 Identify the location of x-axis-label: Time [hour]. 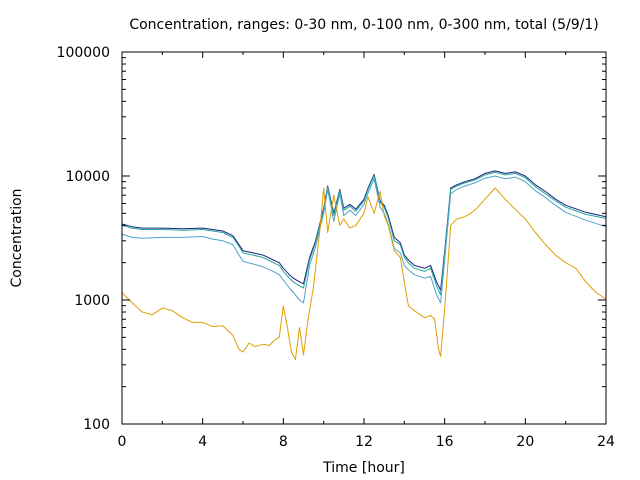
(363, 468).